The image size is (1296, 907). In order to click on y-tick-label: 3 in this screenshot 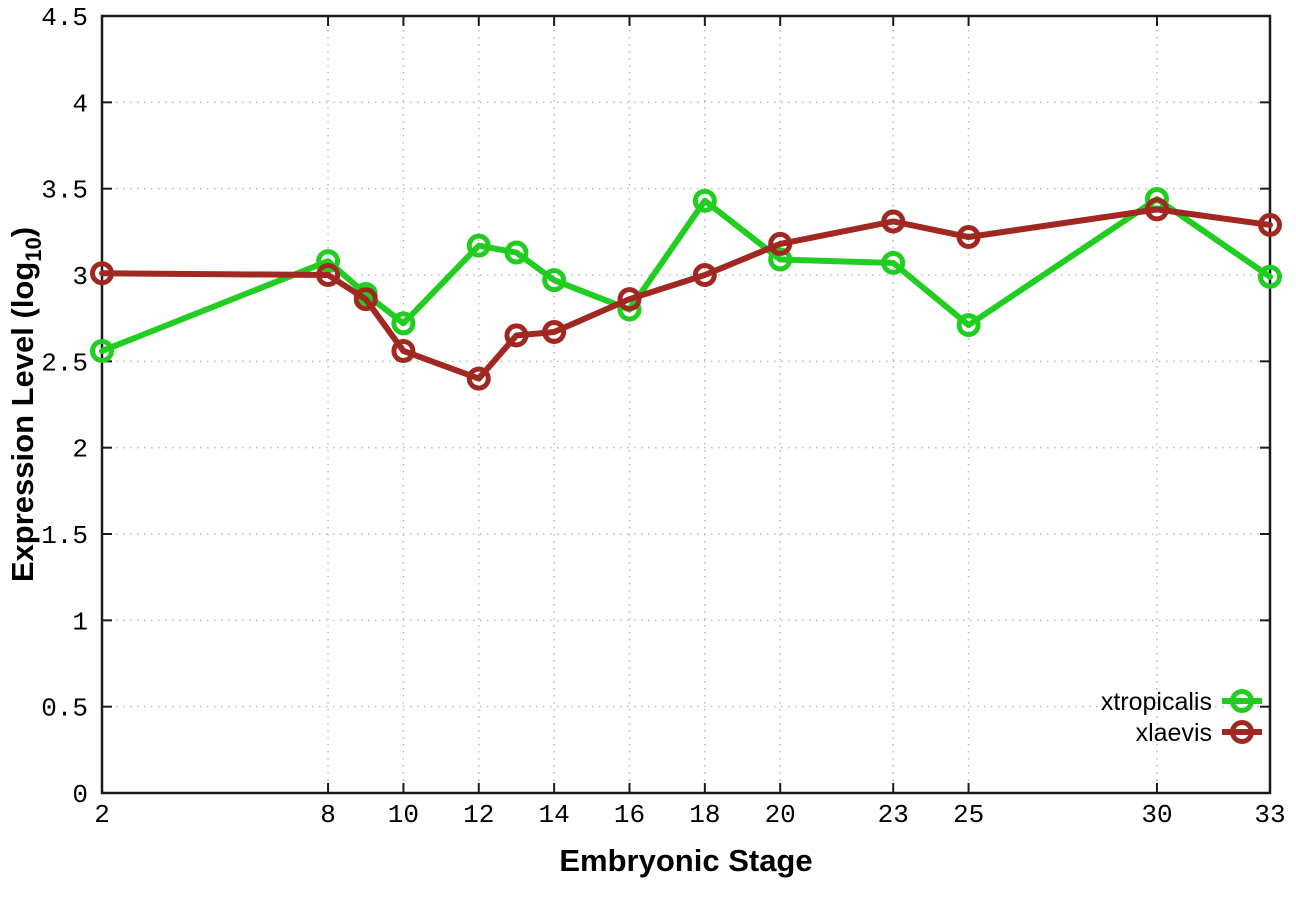, I will do `click(80, 277)`.